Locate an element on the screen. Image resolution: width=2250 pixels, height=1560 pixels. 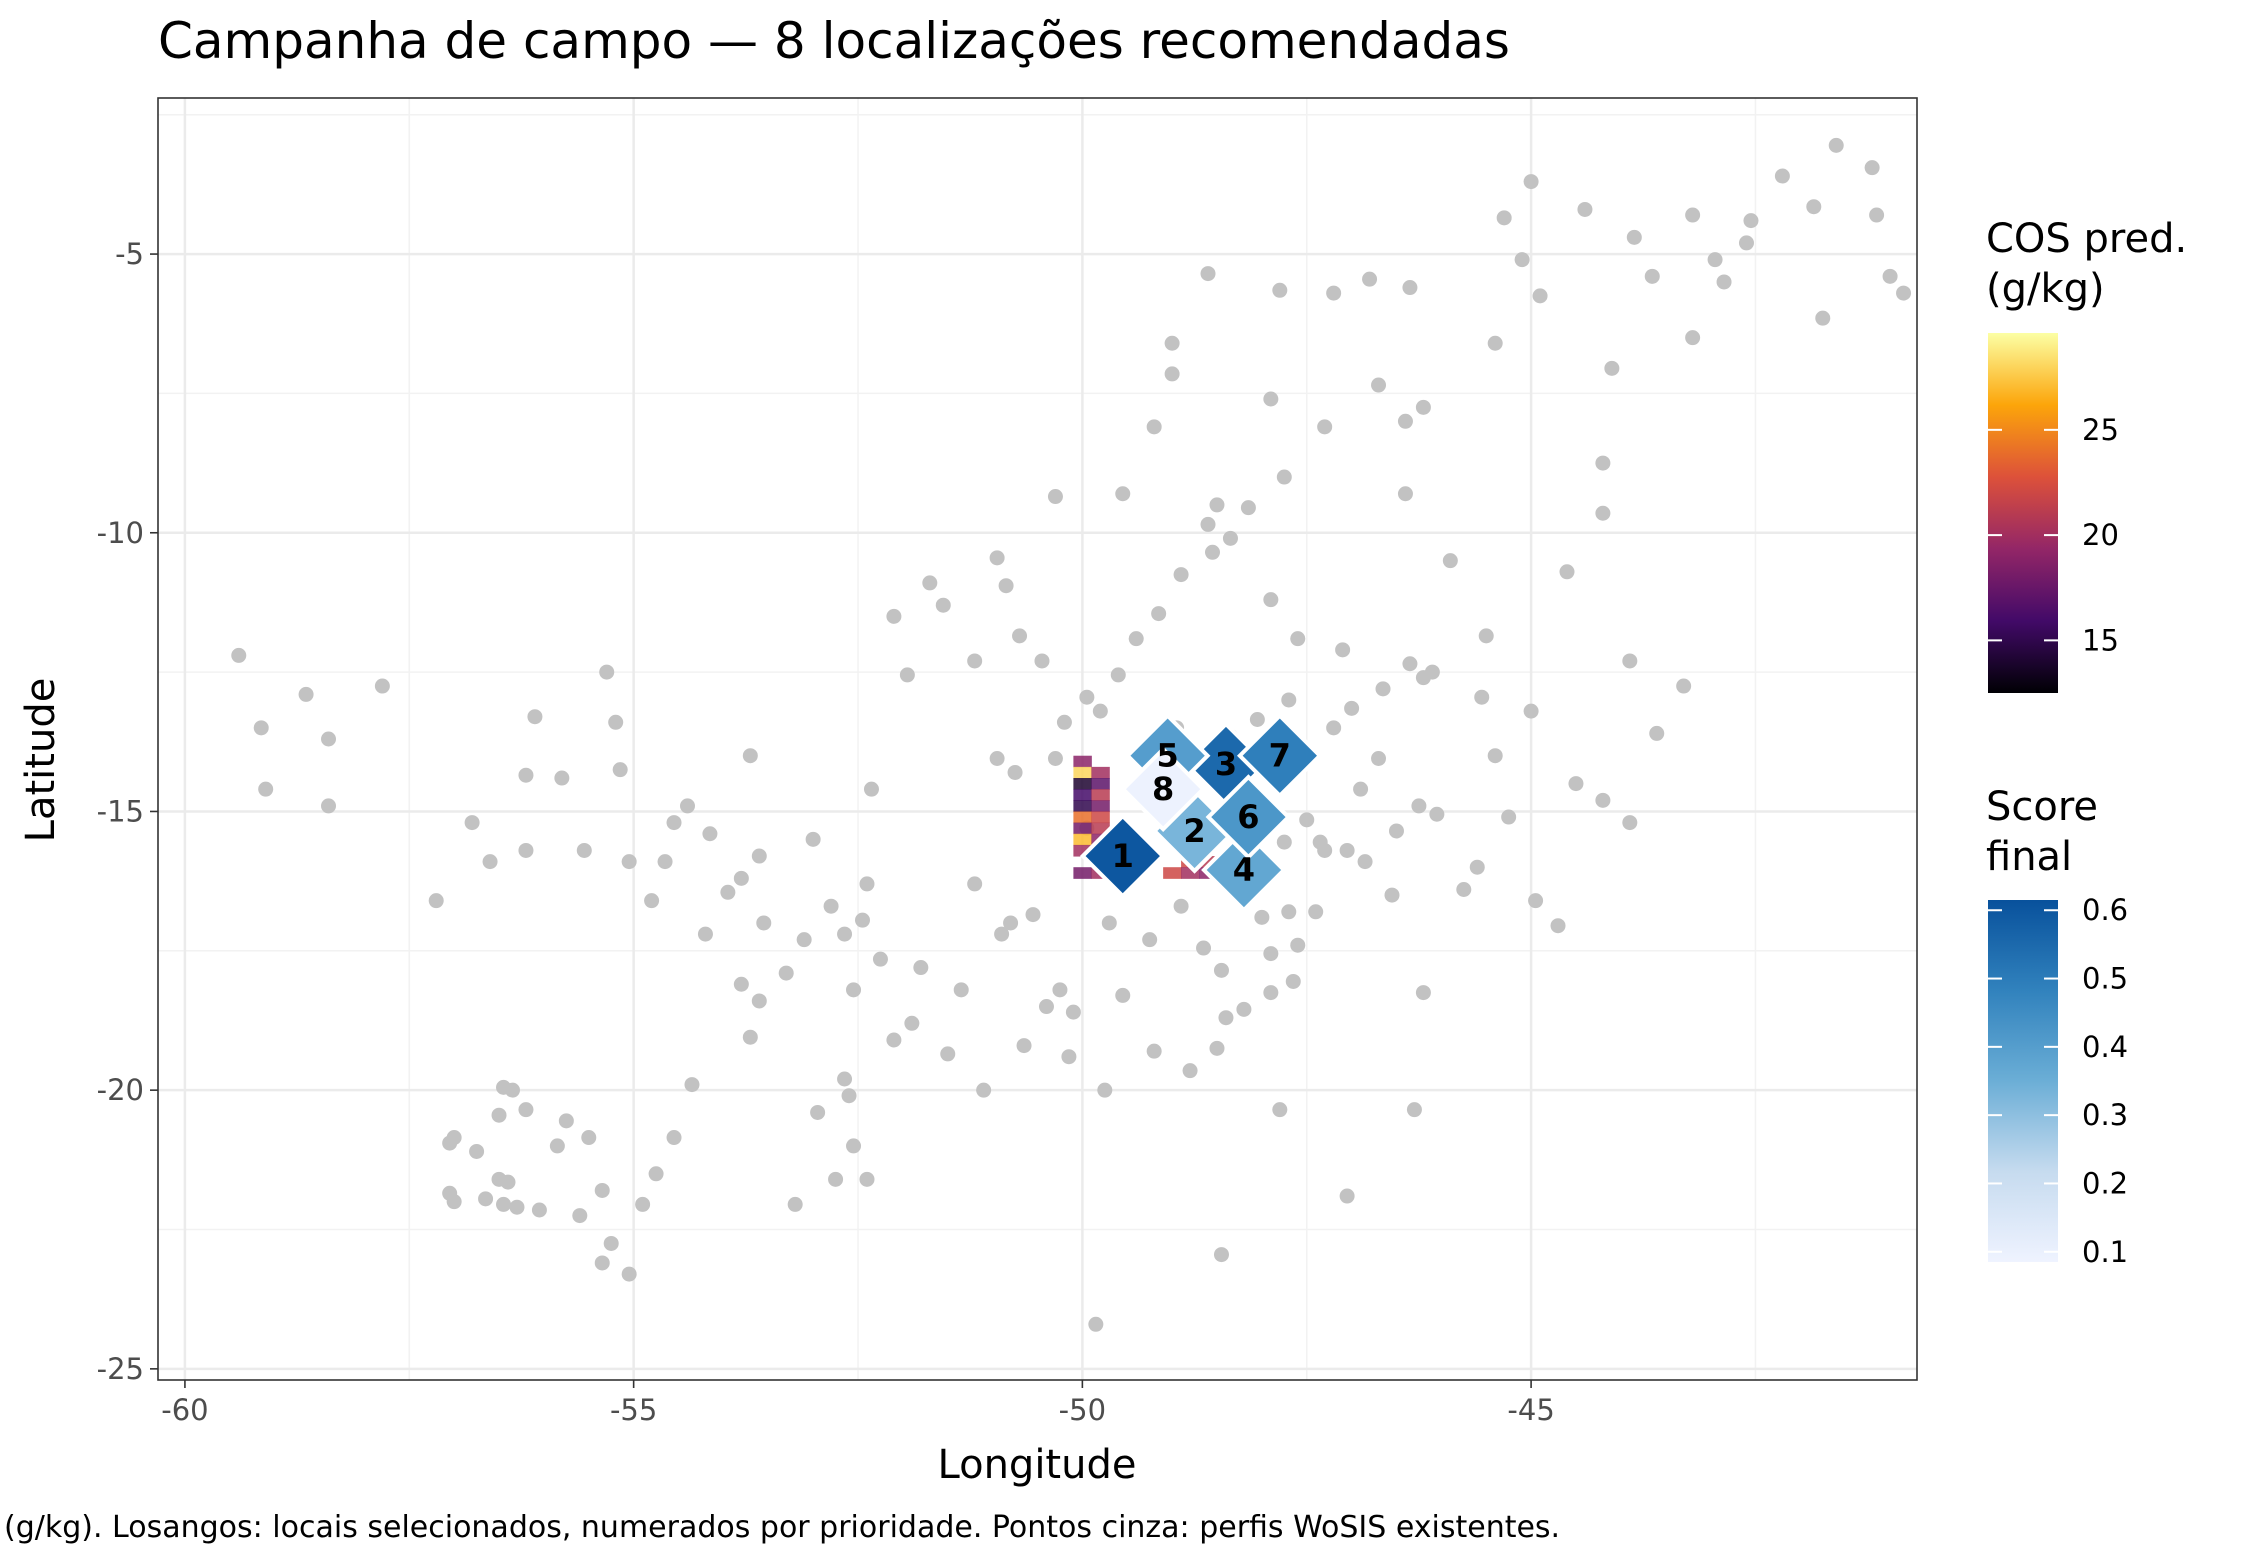
x-tick-label: -45 is located at coordinates (1530, 1410).